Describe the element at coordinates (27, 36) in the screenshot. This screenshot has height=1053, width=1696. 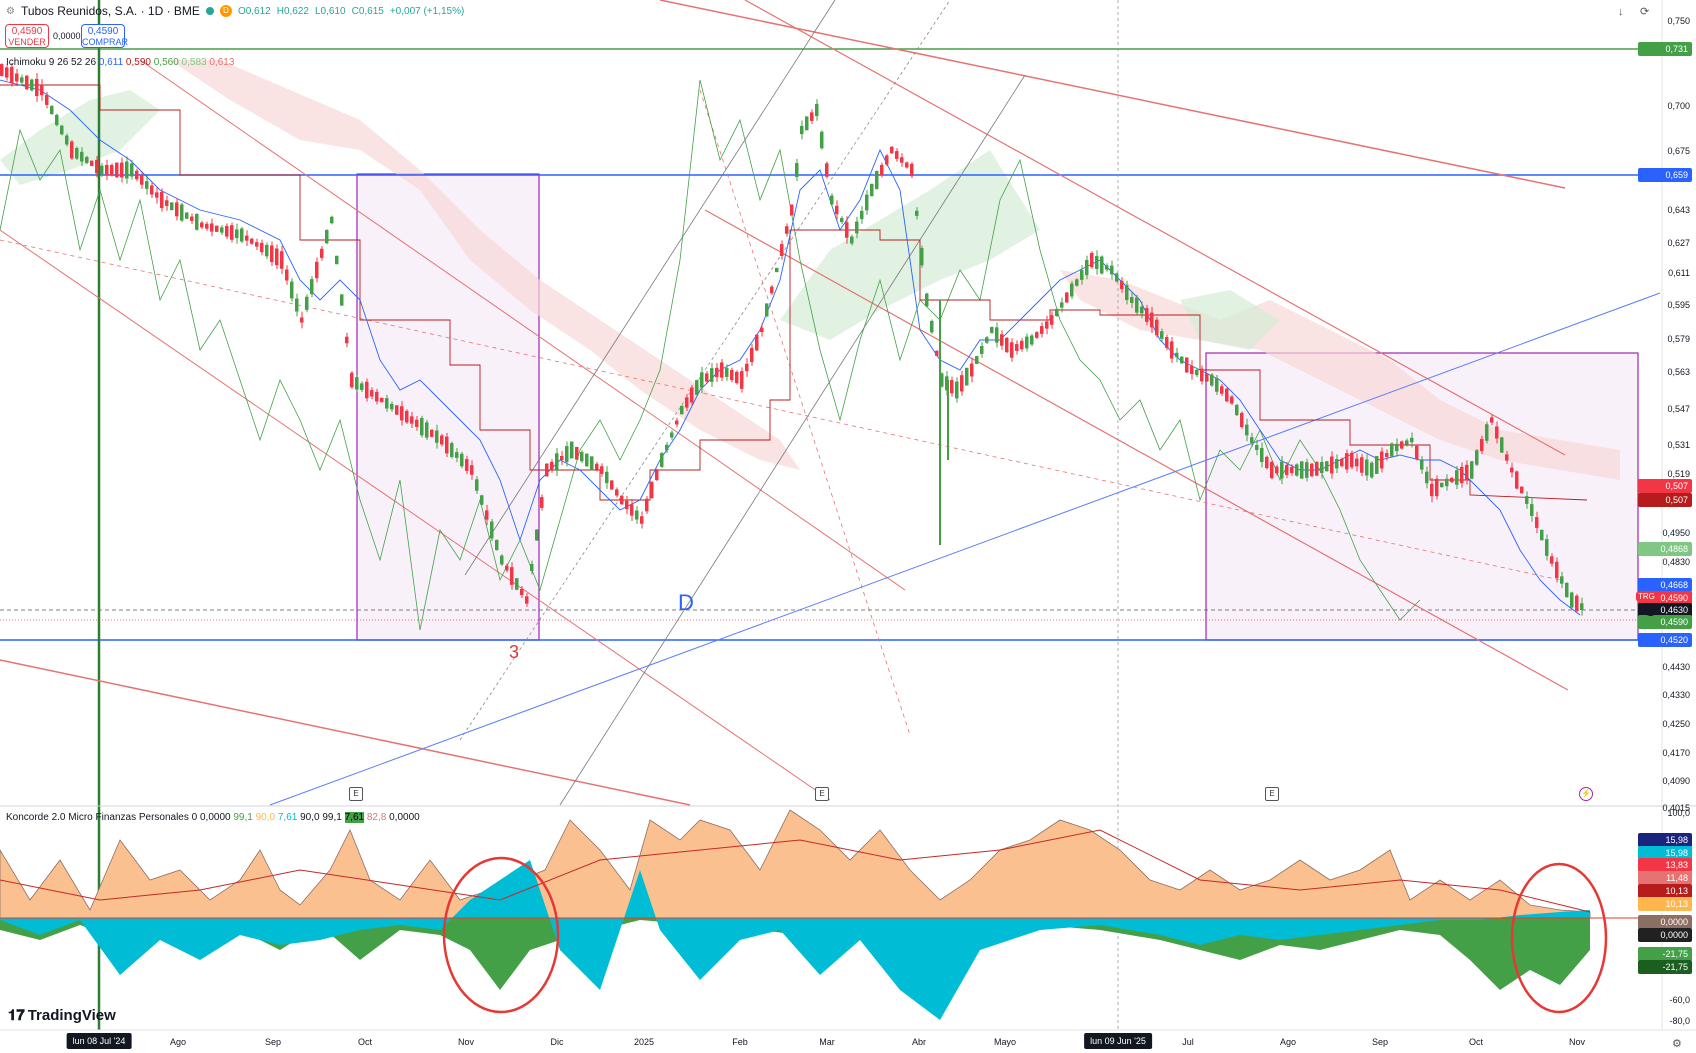
I see `sell-button: 0,4590 VENDER` at that location.